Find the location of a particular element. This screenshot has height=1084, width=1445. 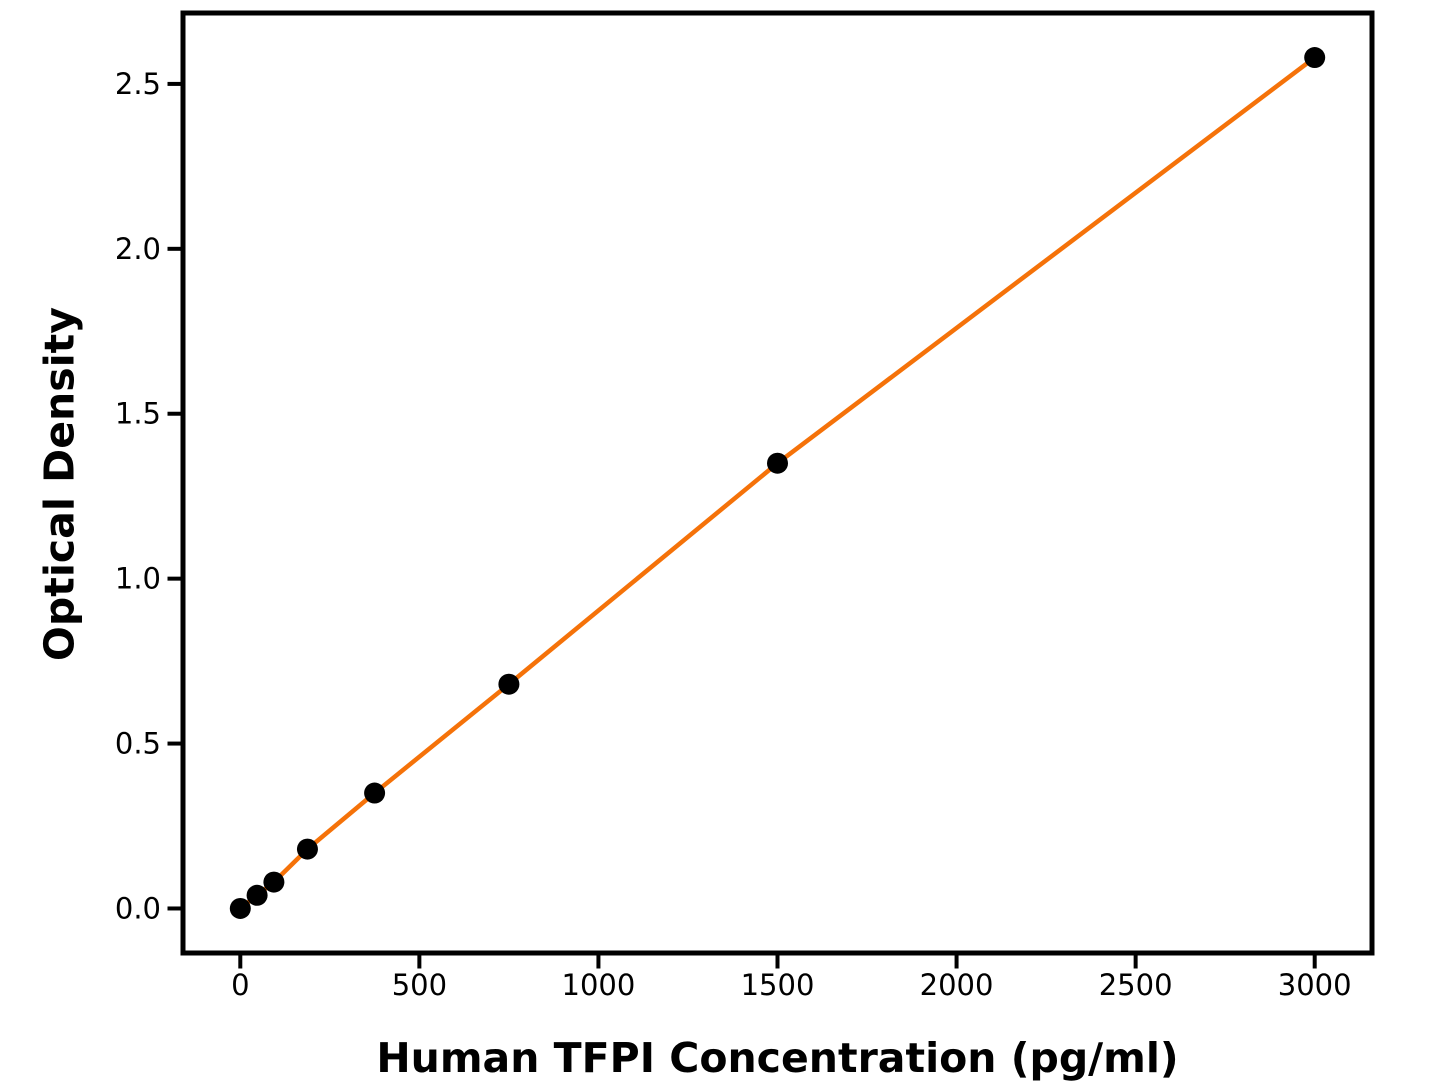

y-tick-label: 1.5 is located at coordinates (138, 414).